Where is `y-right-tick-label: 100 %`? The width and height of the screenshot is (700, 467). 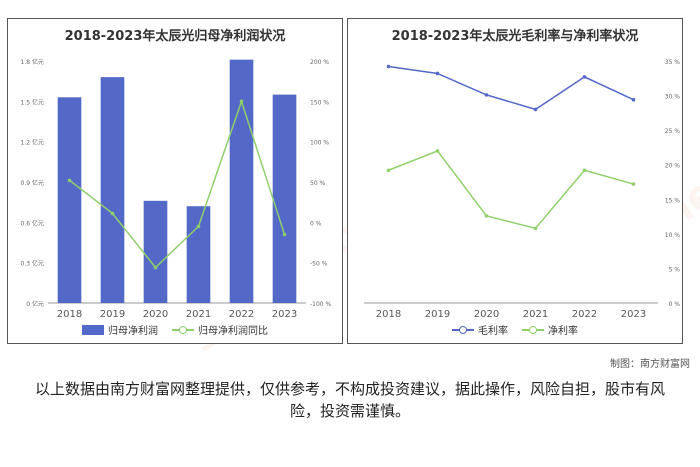 y-right-tick-label: 100 % is located at coordinates (319, 143).